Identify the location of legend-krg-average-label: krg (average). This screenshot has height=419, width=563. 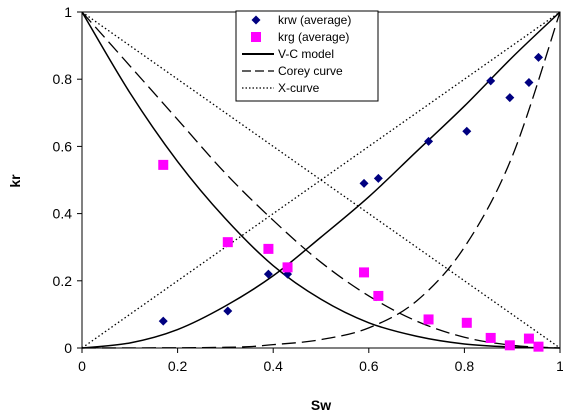
(313, 37).